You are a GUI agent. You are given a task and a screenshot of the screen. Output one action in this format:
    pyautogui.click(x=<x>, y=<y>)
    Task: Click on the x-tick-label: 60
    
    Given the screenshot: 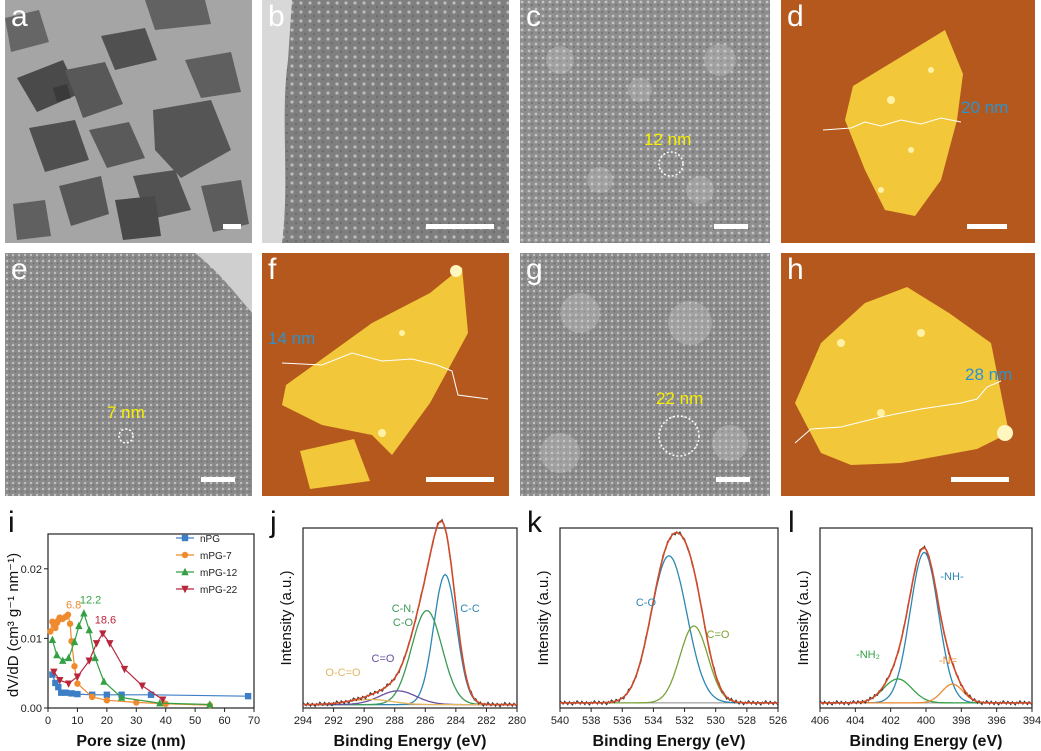 What is the action you would take?
    pyautogui.click(x=224, y=721)
    